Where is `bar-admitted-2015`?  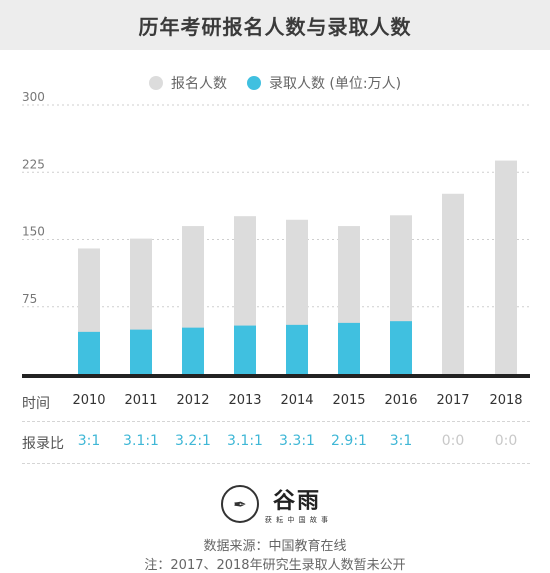 bar-admitted-2015 is located at coordinates (349, 348).